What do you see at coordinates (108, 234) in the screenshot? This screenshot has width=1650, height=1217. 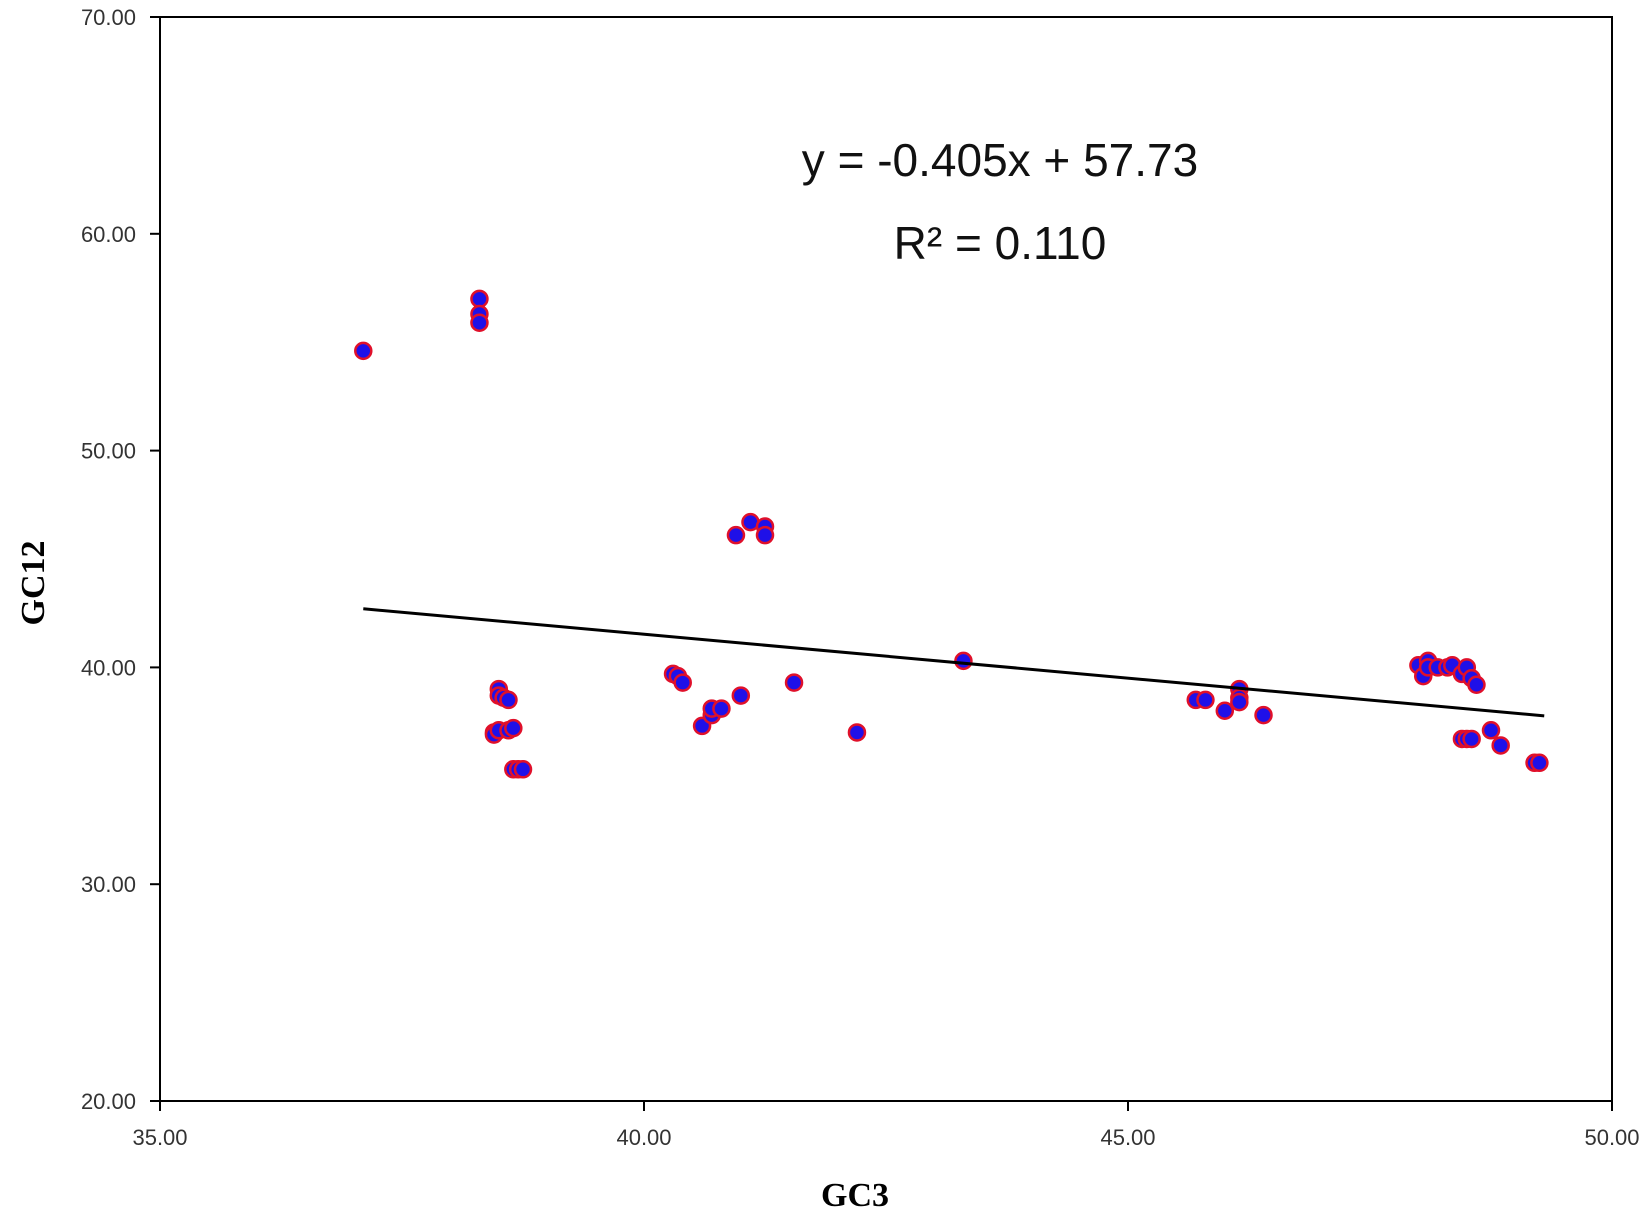 I see `y-tick-label: 60.00` at bounding box center [108, 234].